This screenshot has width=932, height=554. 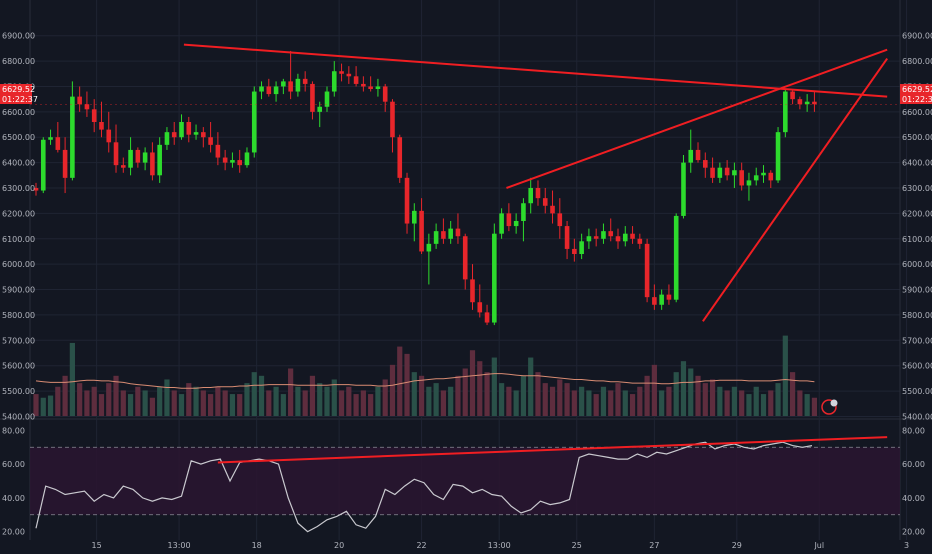 I want to click on price-tick-right: 6100.00, so click(x=917, y=239).